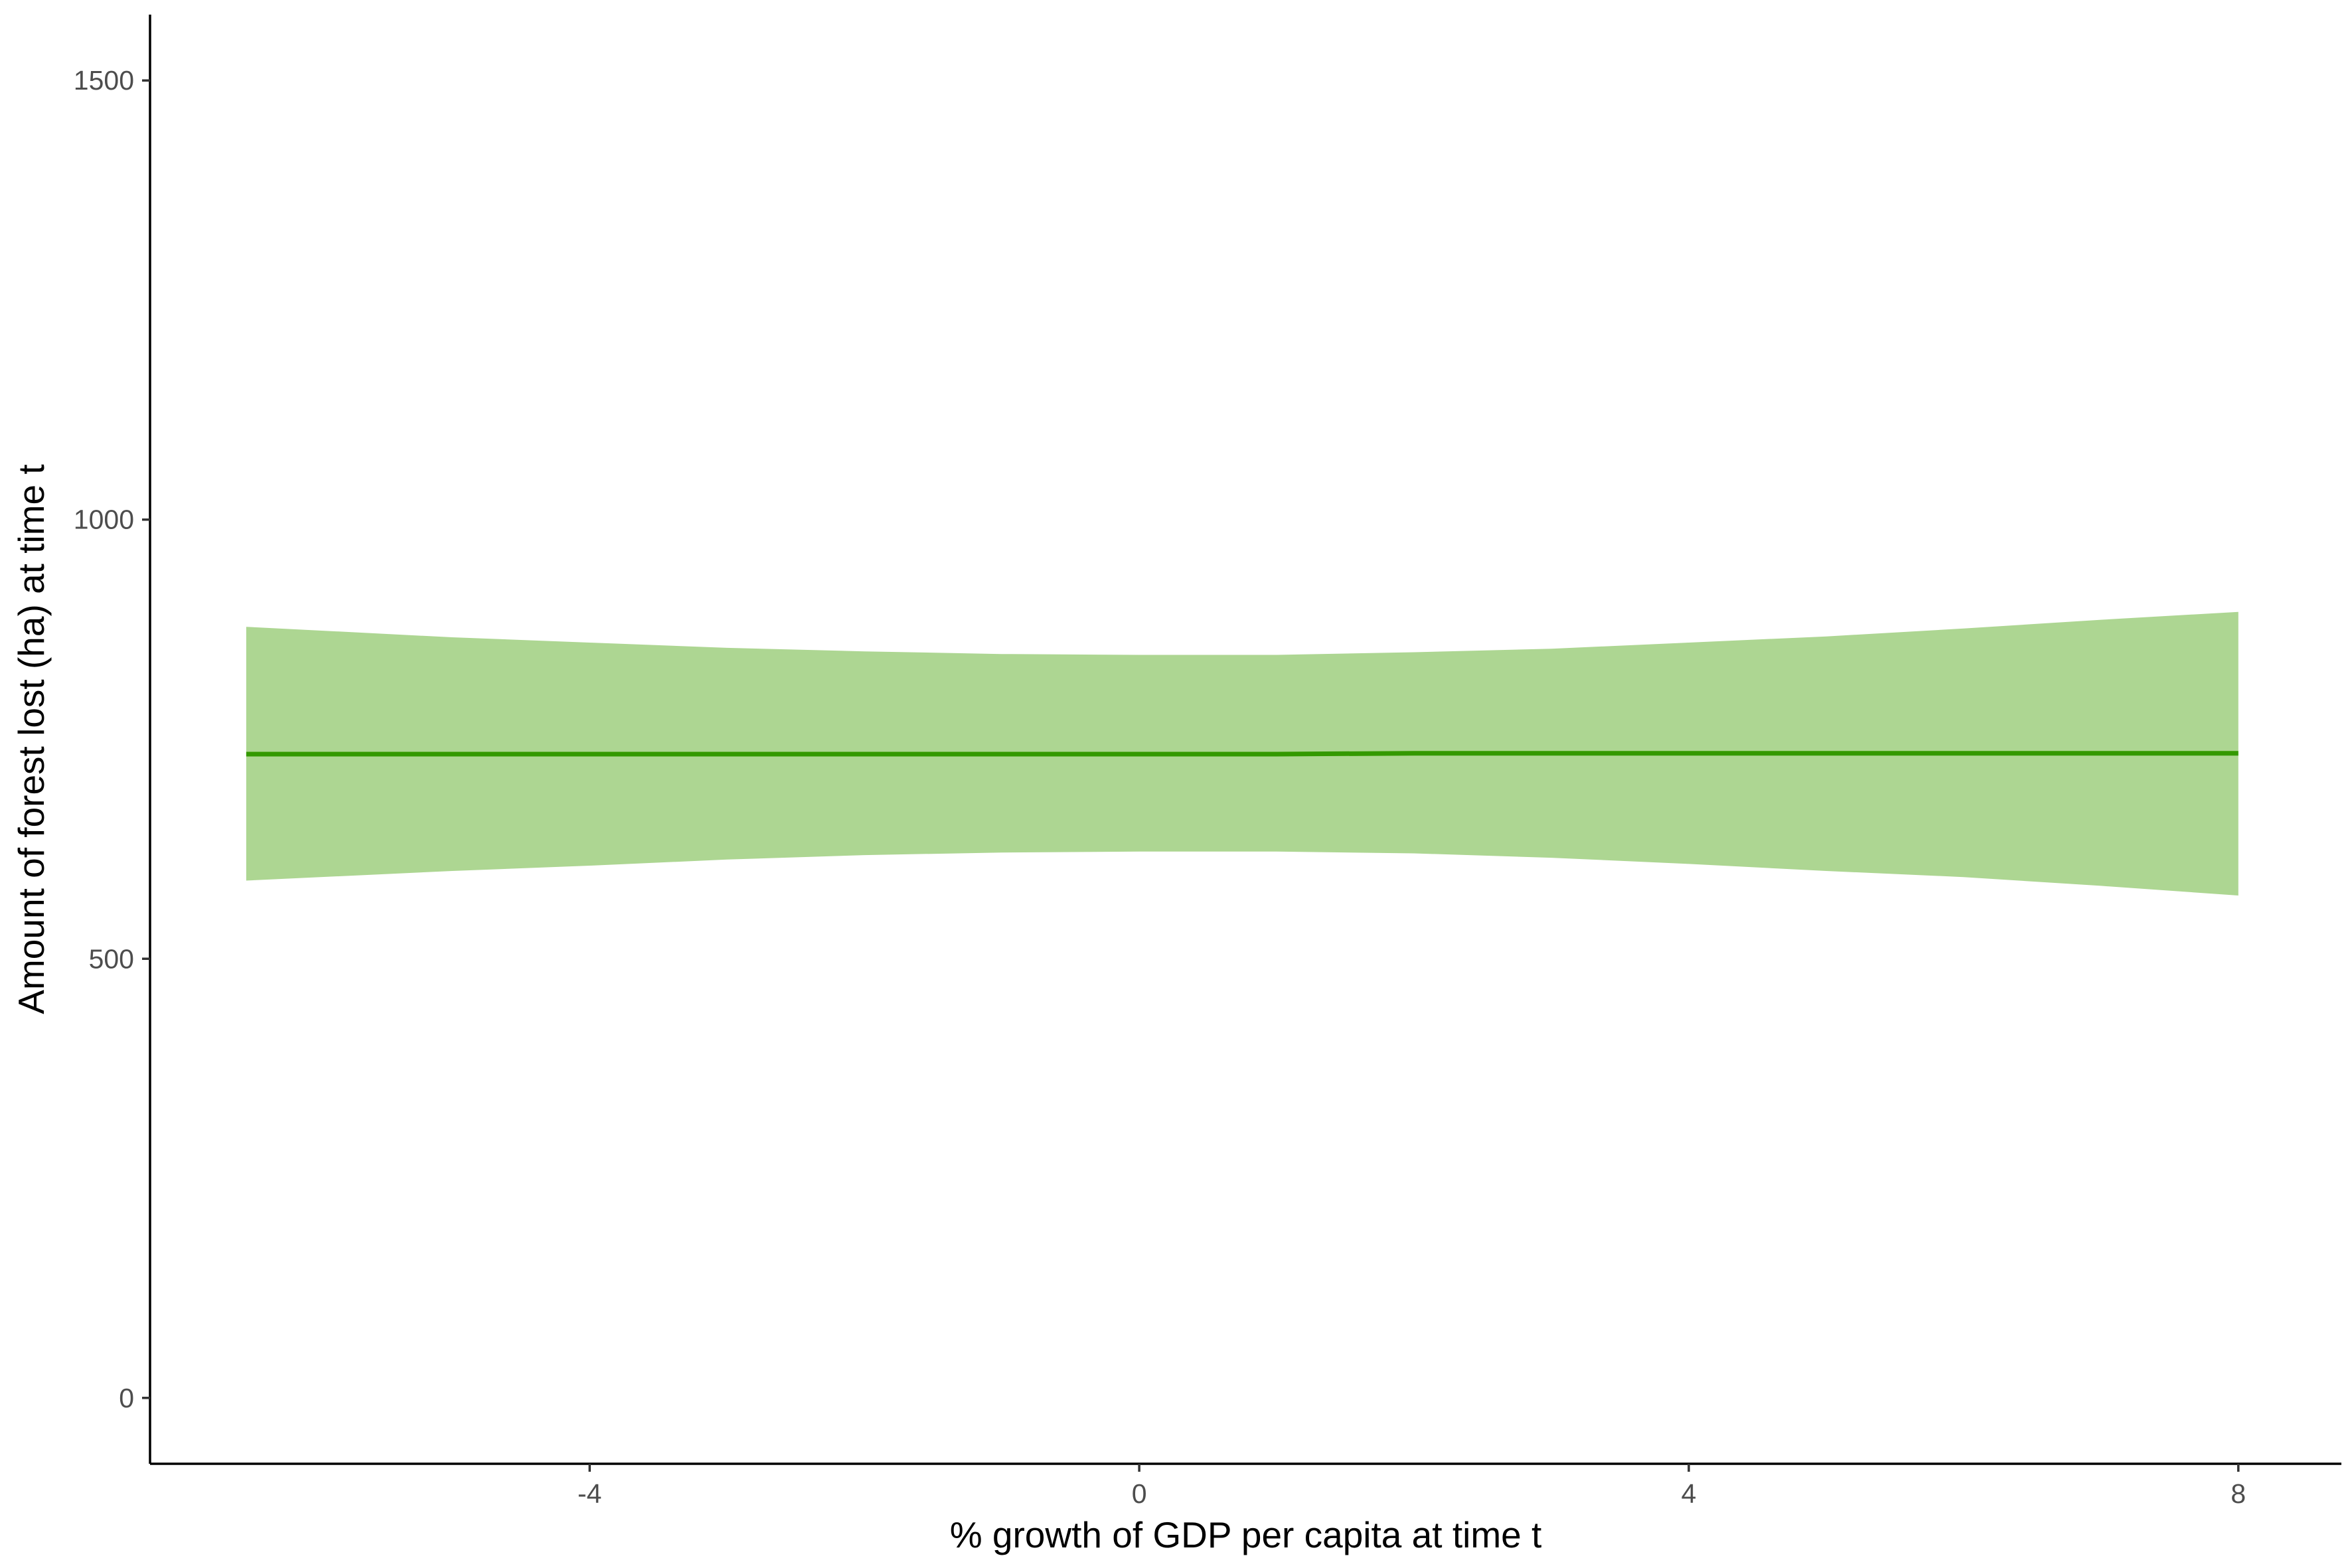  What do you see at coordinates (1246, 1534) in the screenshot?
I see `x-axis-title: % growth of GDP per capita at time t` at bounding box center [1246, 1534].